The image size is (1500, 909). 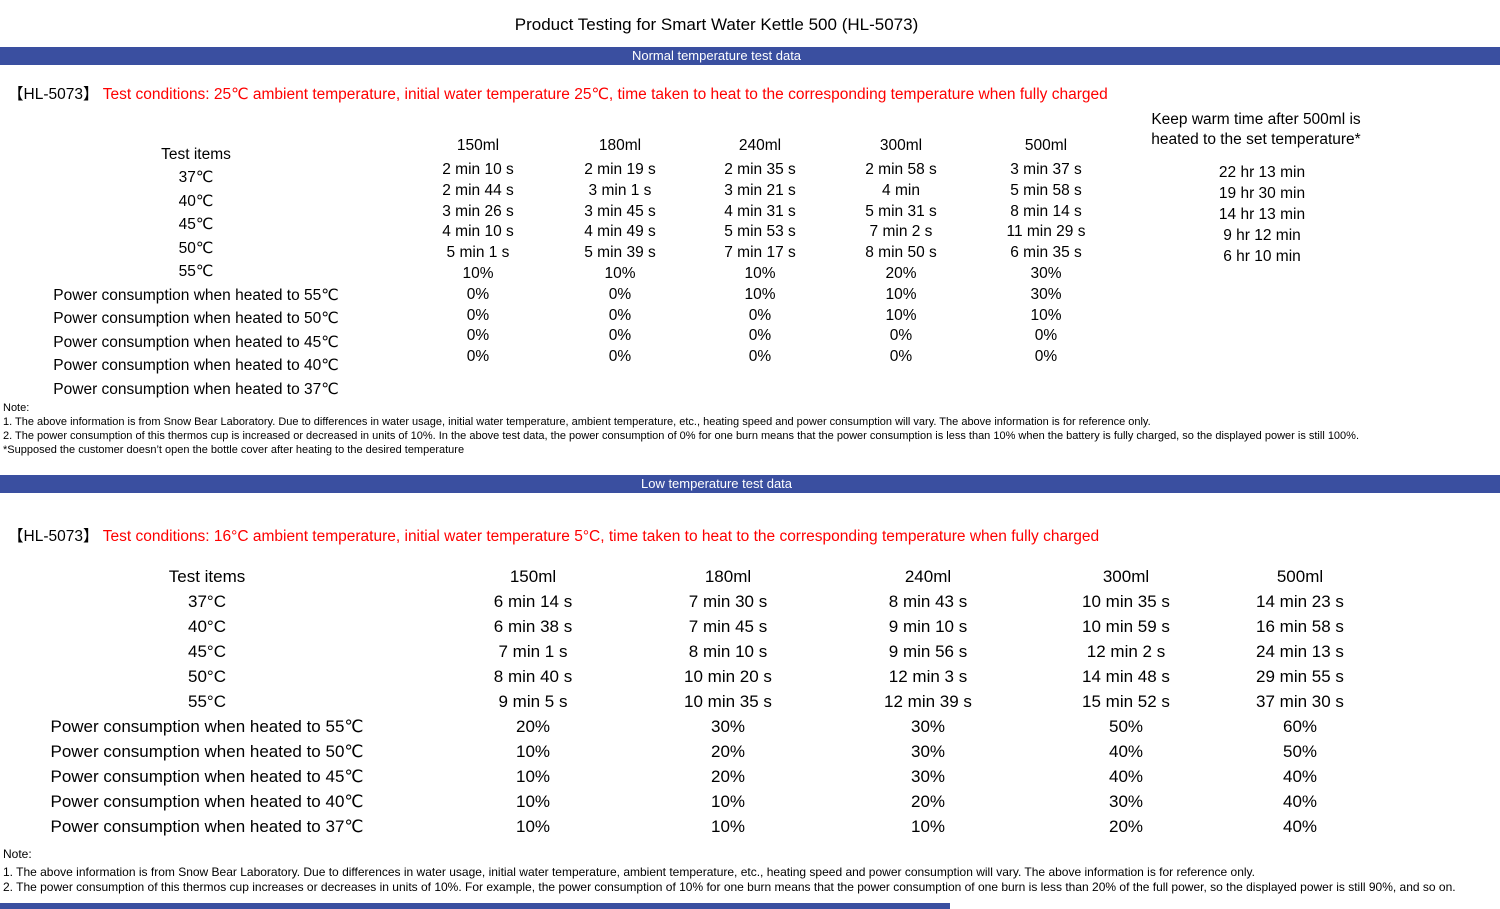 What do you see at coordinates (620, 169) in the screenshot?
I see `t1-cell: 2 min 19 s` at bounding box center [620, 169].